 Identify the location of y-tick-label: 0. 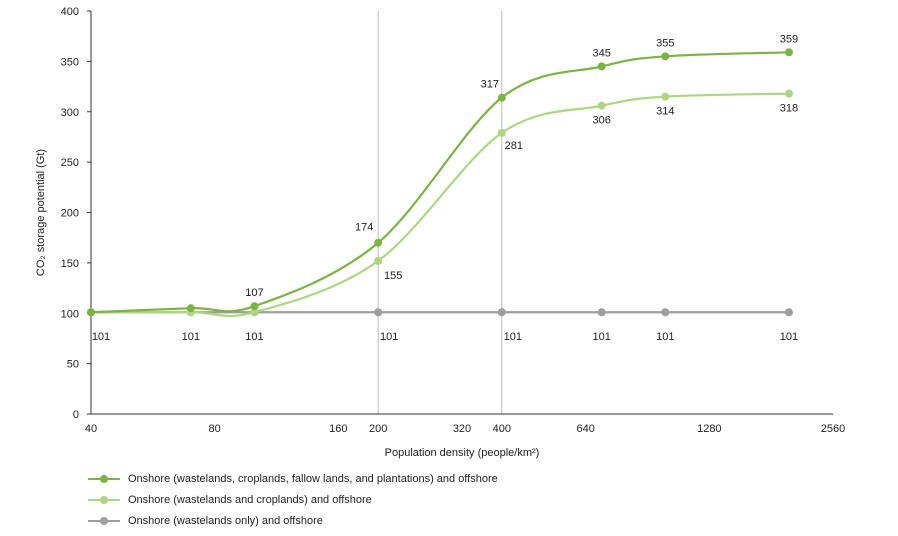
(76, 415).